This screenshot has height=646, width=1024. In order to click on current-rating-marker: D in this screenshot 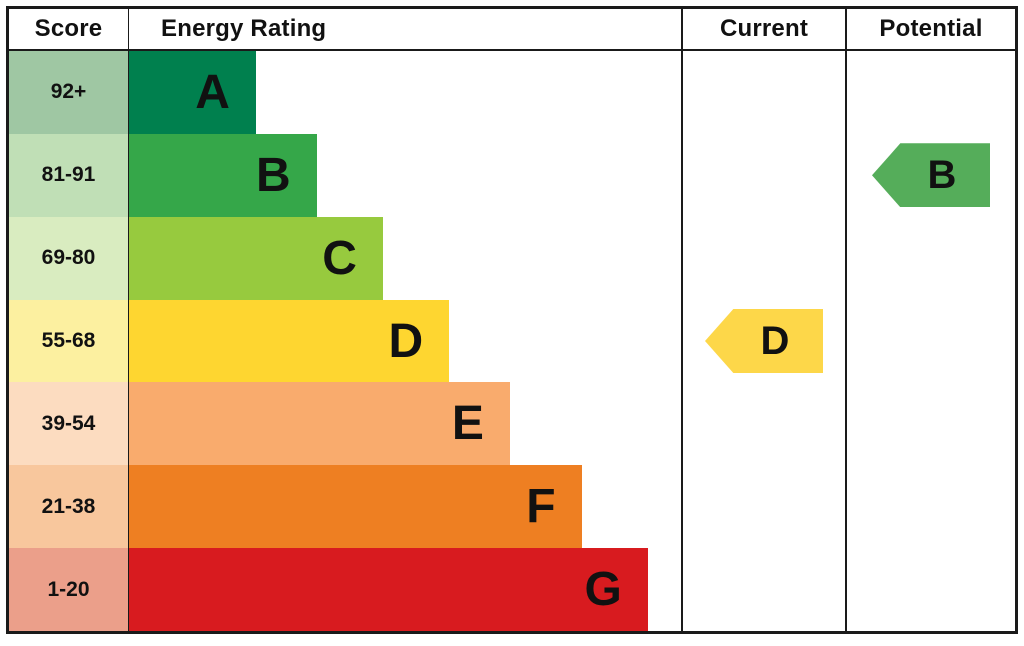, I will do `click(764, 341)`.